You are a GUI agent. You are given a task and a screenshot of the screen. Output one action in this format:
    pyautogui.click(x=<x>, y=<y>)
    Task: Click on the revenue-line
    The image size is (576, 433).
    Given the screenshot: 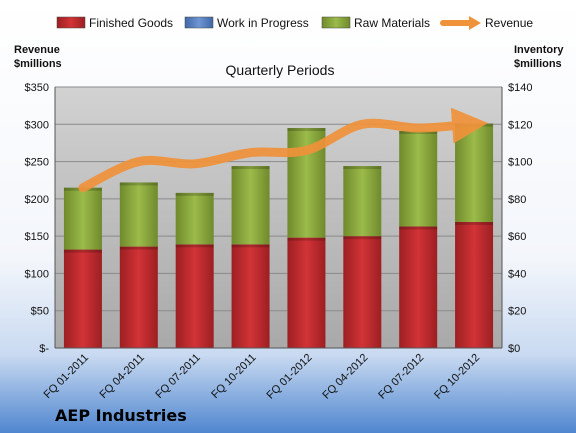 What is the action you would take?
    pyautogui.click(x=283, y=150)
    